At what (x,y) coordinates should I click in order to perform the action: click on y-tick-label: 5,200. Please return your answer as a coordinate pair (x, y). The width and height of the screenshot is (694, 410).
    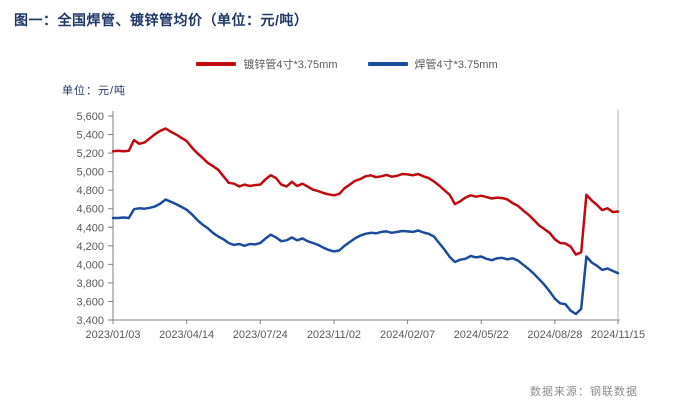
    Looking at the image, I should click on (90, 154).